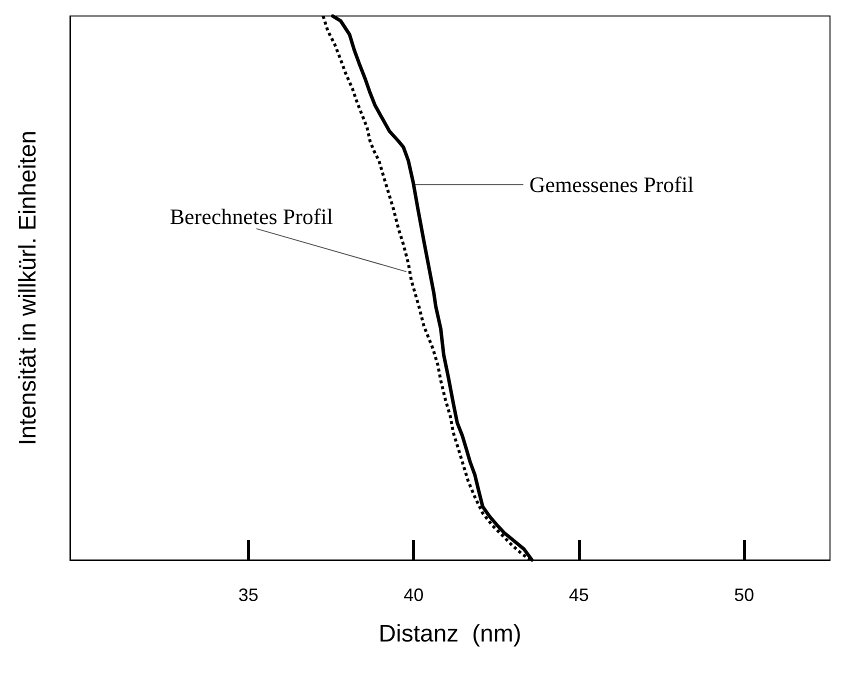  Describe the element at coordinates (611, 185) in the screenshot. I see `annotation: Gemessenes Profil` at that location.